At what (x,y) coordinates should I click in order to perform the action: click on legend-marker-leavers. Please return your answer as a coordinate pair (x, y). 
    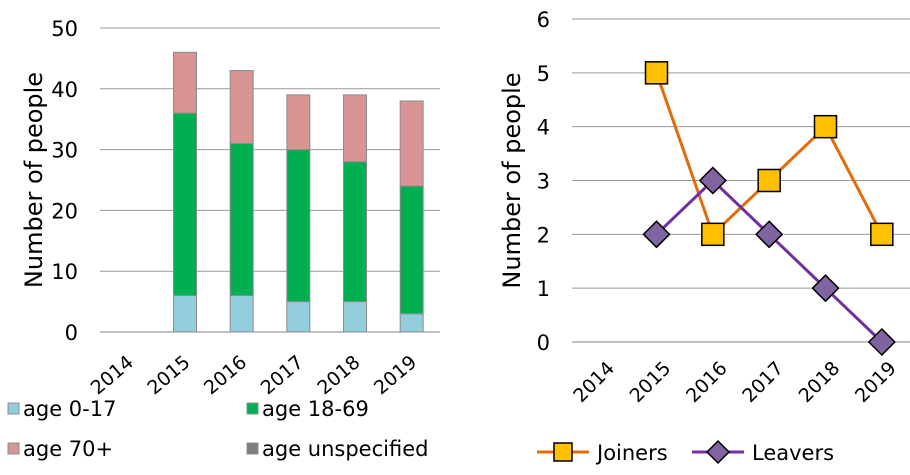
    Looking at the image, I should click on (718, 452).